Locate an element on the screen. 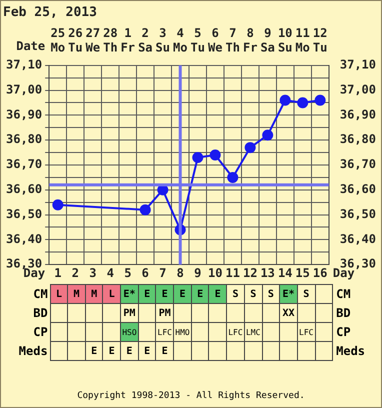 The height and width of the screenshot is (408, 382). text: HSO is located at coordinates (129, 332).